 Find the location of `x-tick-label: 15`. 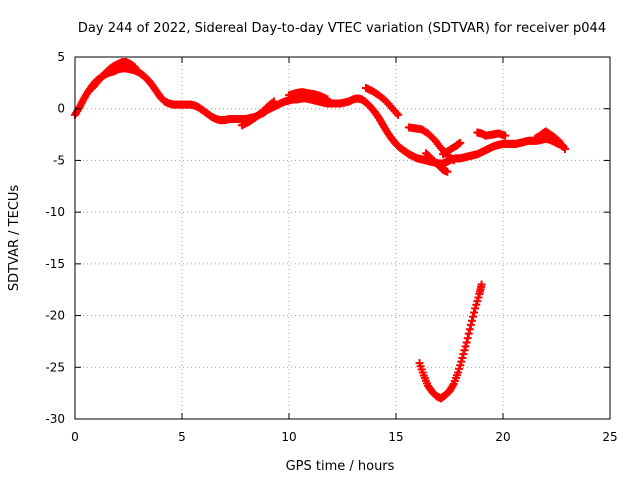

x-tick-label: 15 is located at coordinates (395, 437).